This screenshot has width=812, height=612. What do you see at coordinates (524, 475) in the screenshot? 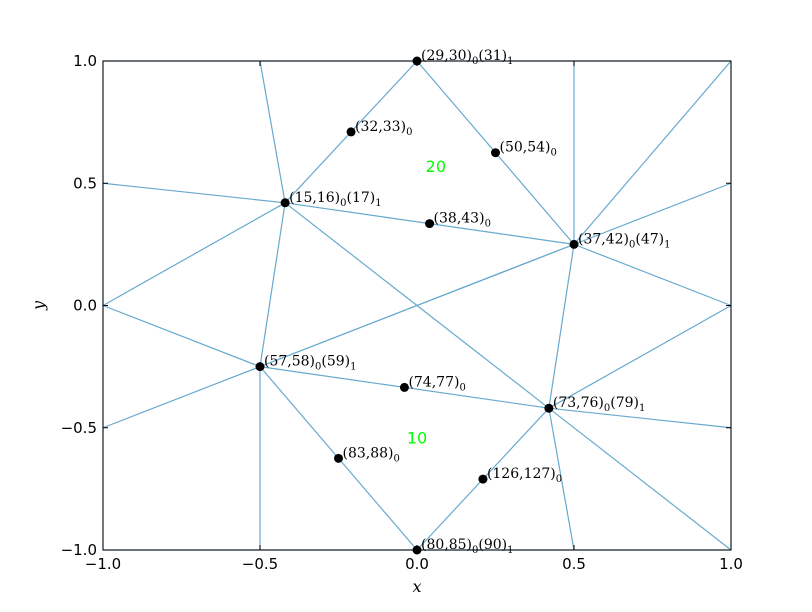
I see `point-label: (126,127)0` at bounding box center [524, 475].